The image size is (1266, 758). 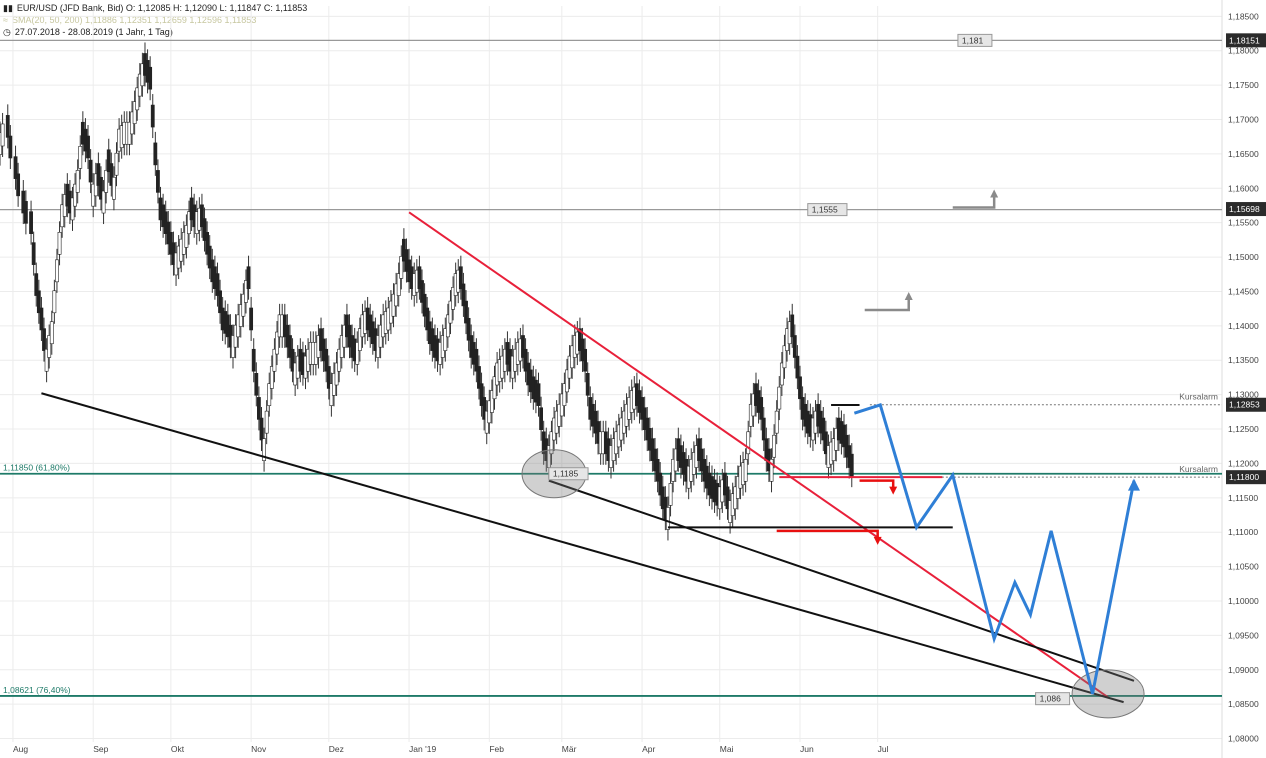 I want to click on y-tick-label: 1,18500, so click(x=1243, y=16).